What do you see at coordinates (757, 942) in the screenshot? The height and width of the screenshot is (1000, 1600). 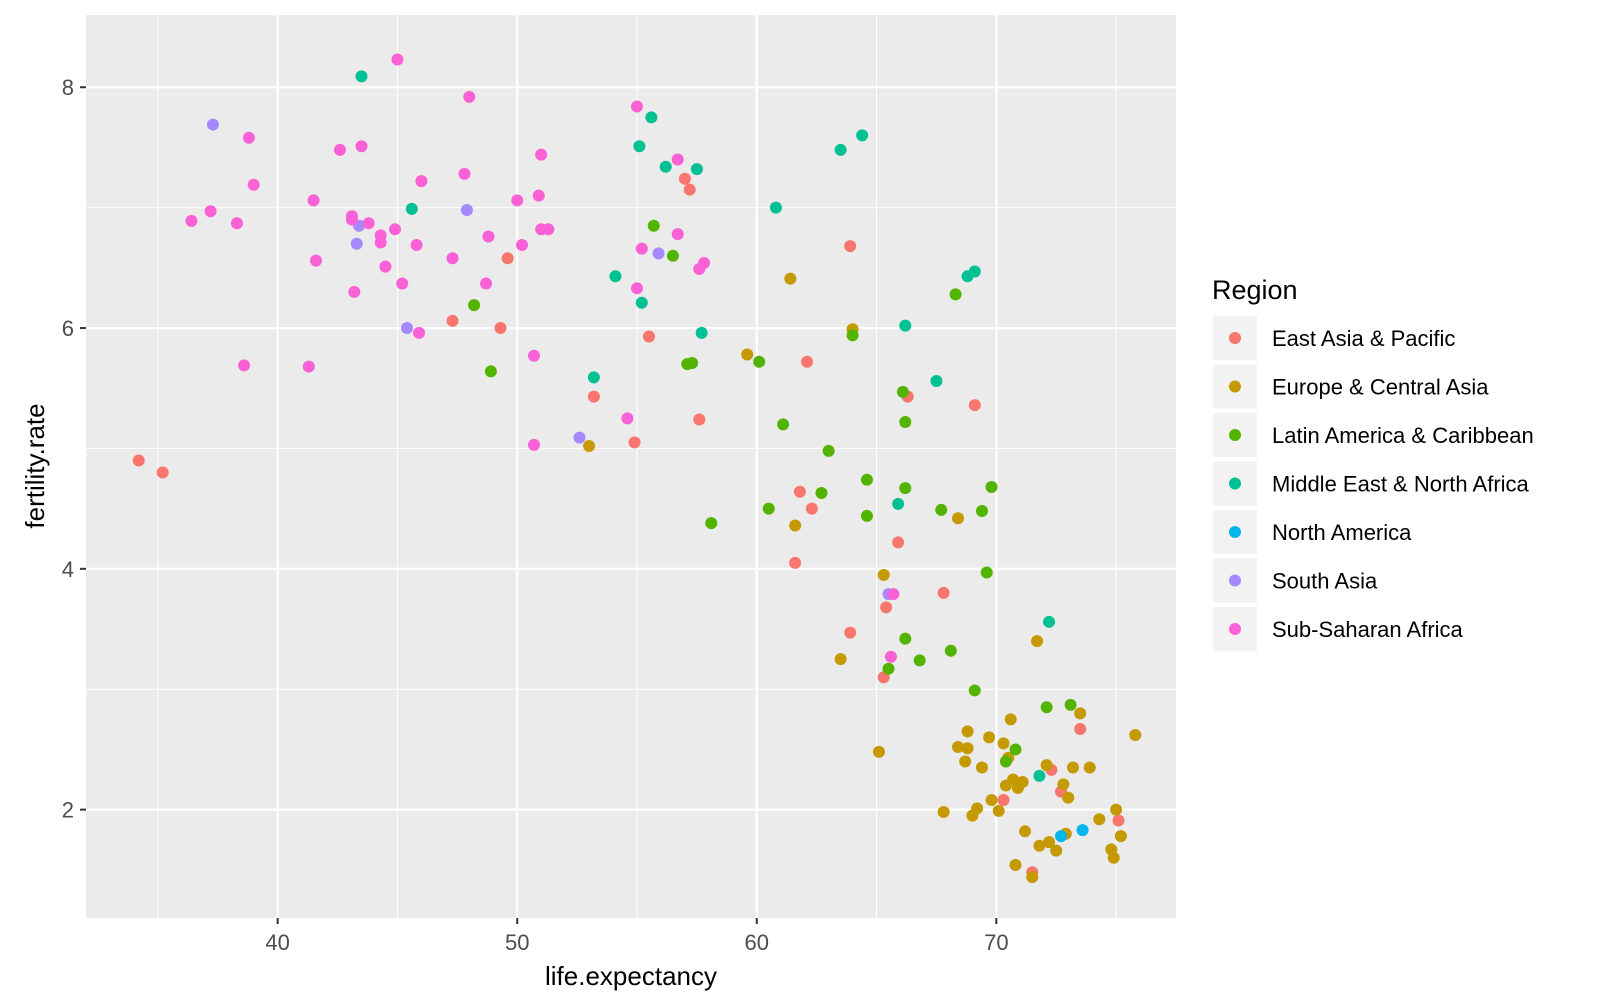 I see `x-tick-label: 60` at bounding box center [757, 942].